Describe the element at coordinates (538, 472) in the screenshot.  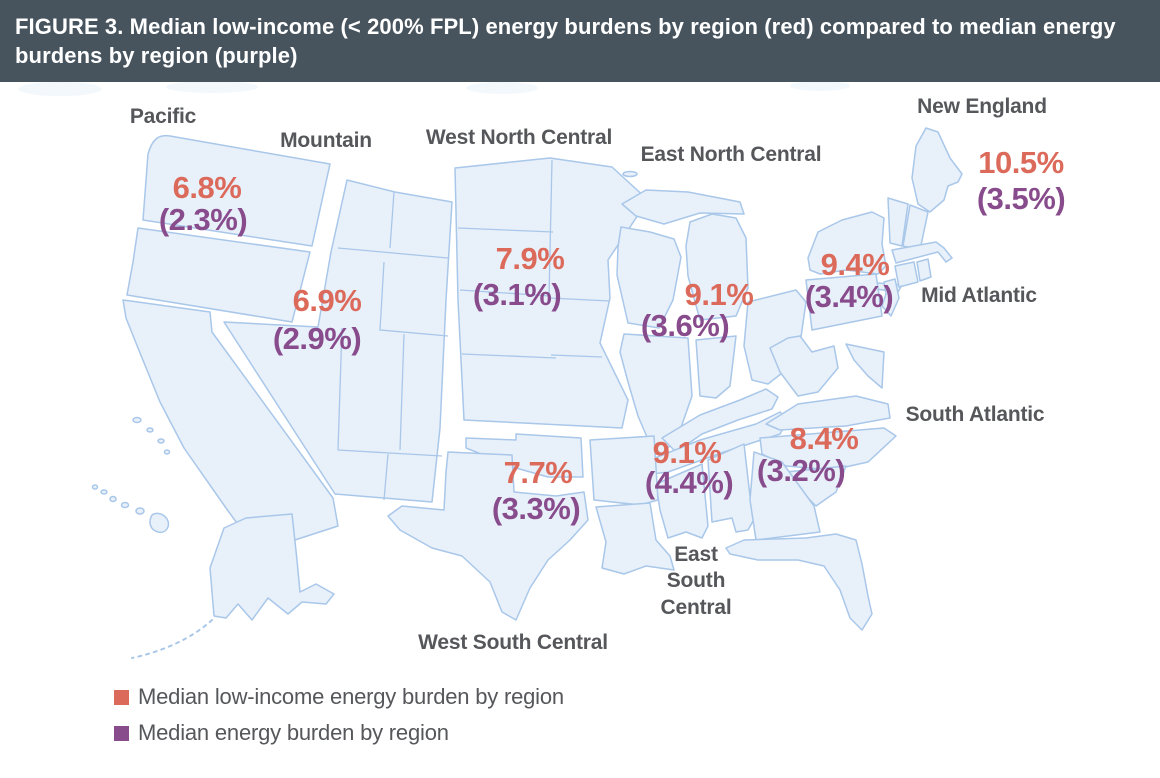
I see `value-low-income-west-south-central: 7.7%` at that location.